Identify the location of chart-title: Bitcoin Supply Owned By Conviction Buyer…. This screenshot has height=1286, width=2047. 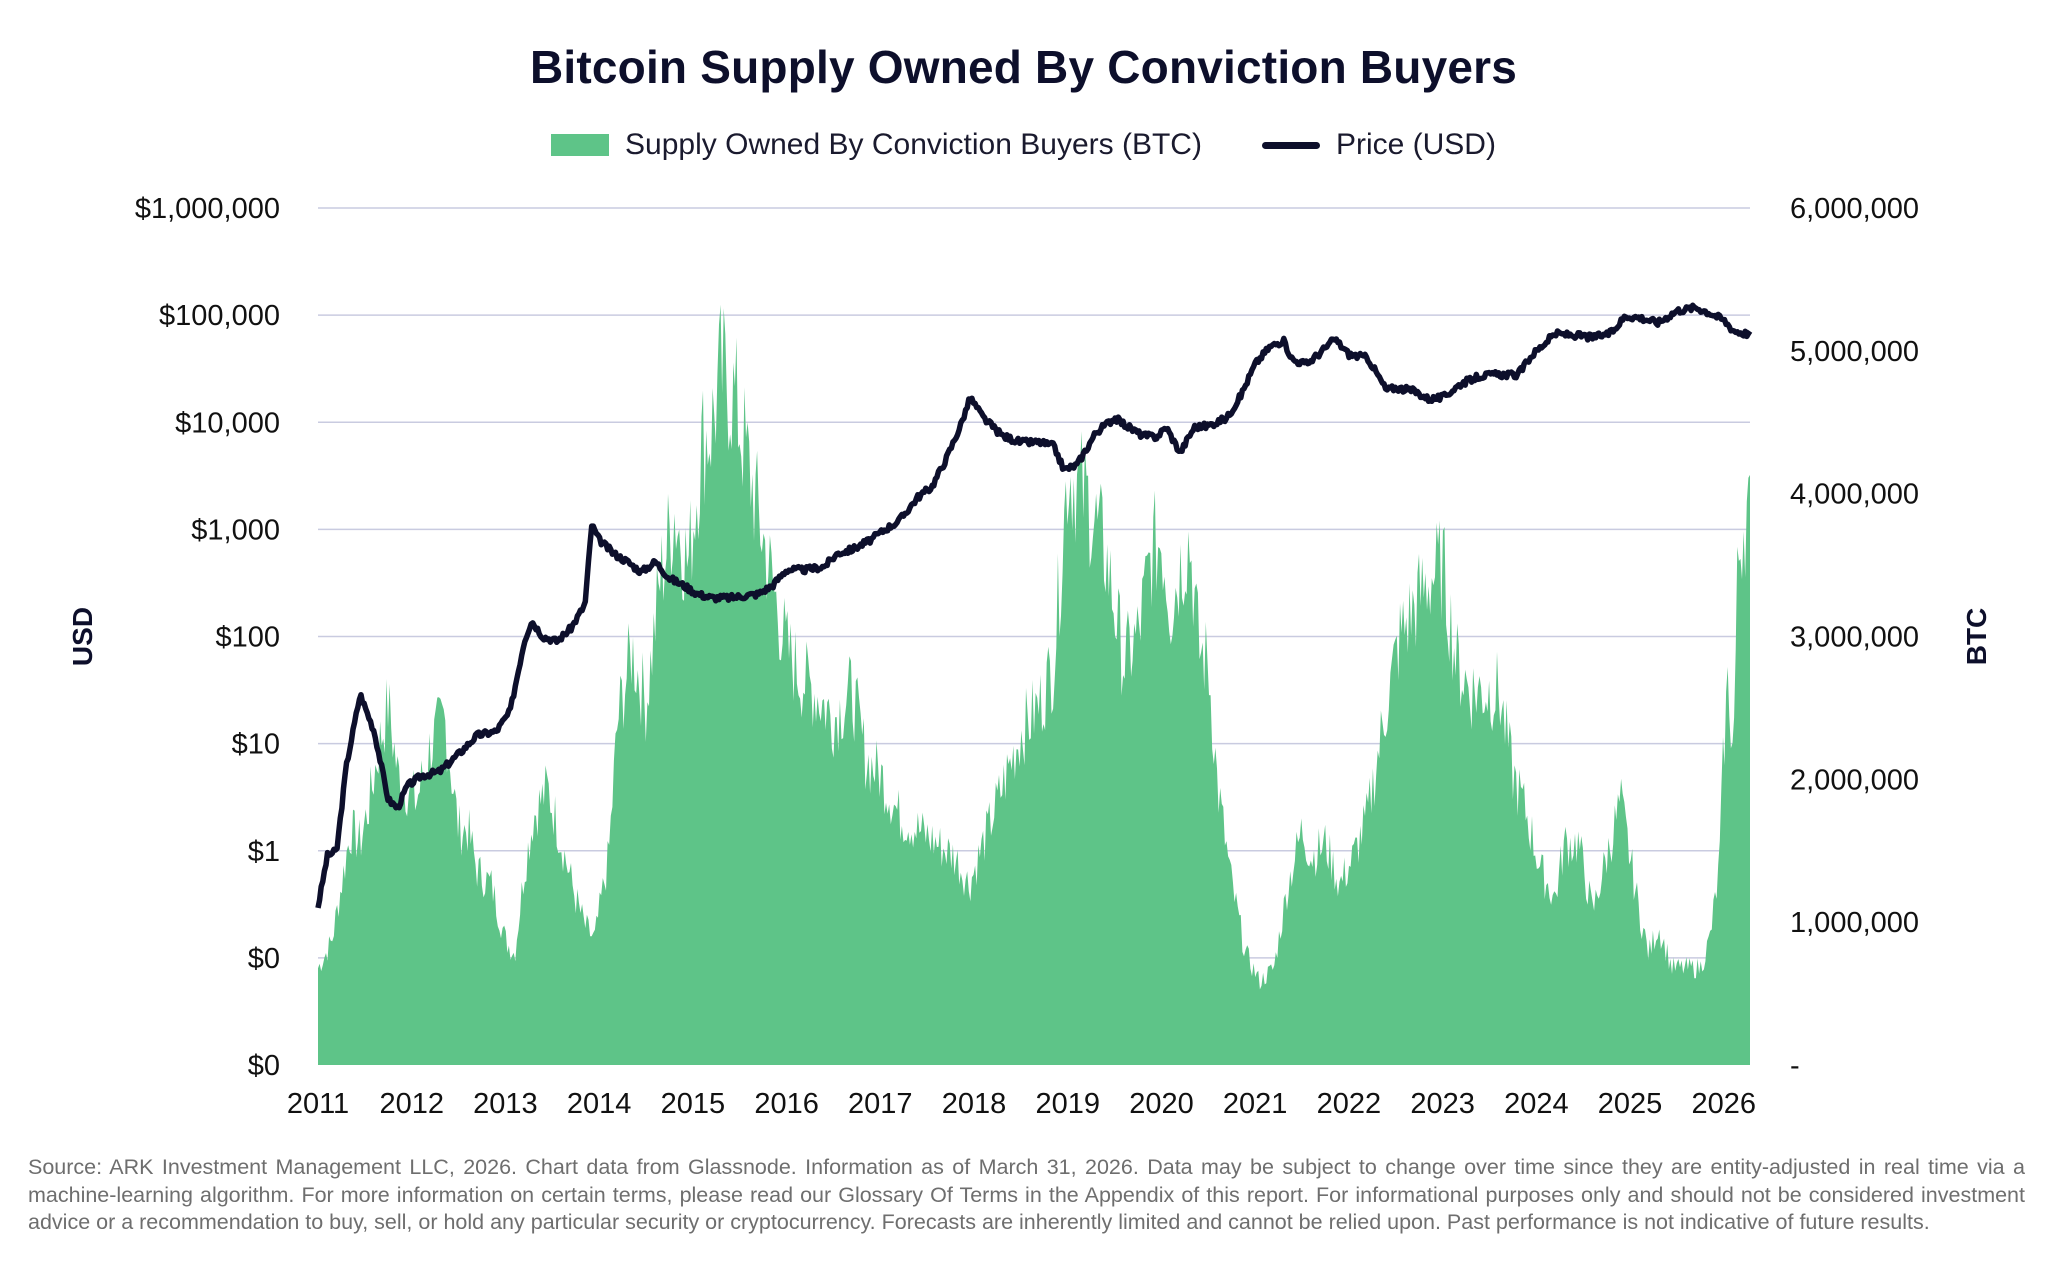
(1023, 67).